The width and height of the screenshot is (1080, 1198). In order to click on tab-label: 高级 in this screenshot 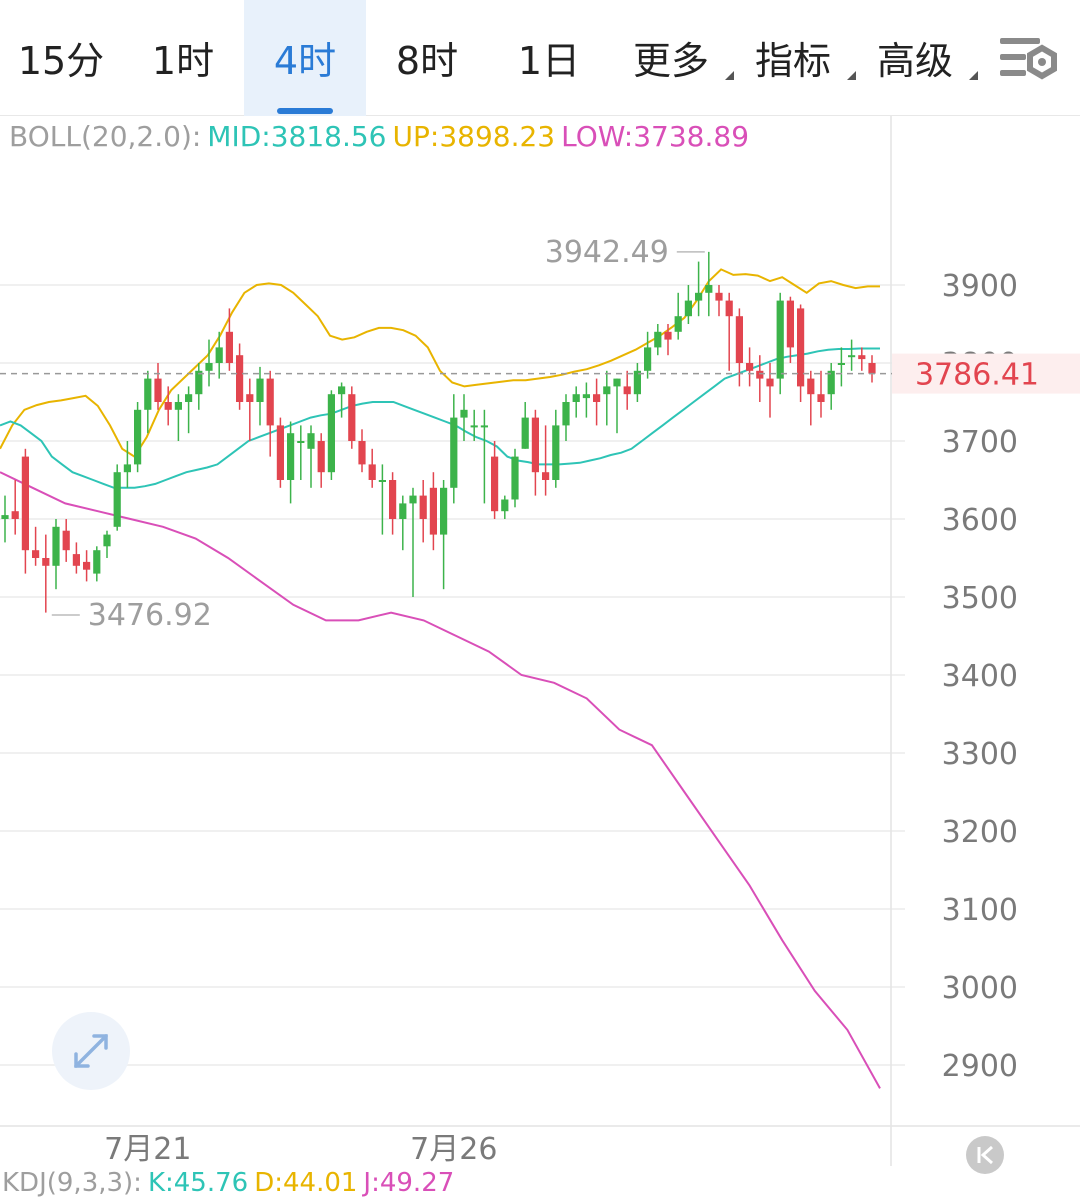, I will do `click(914, 61)`.